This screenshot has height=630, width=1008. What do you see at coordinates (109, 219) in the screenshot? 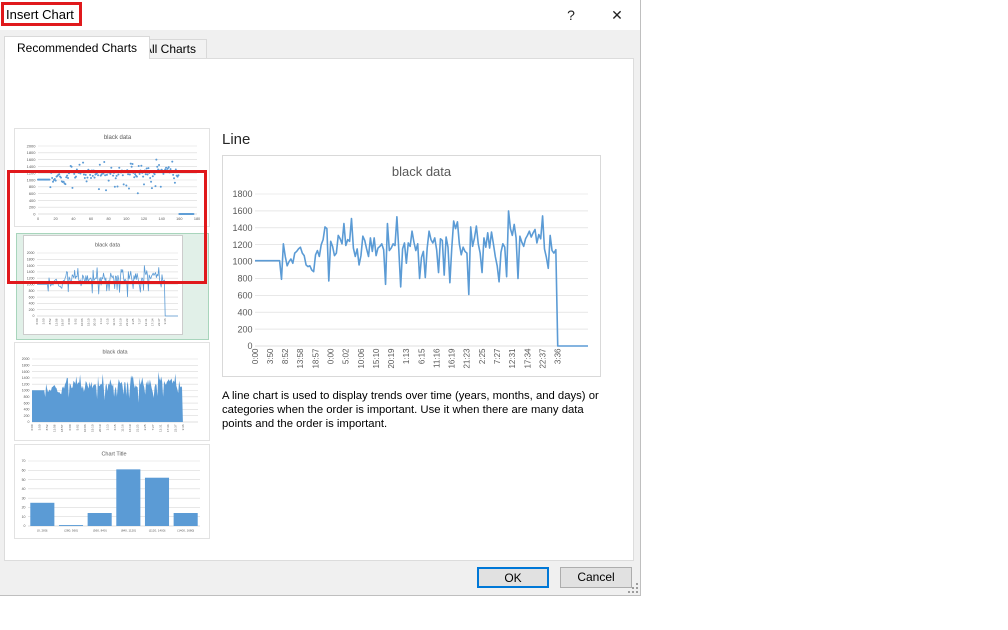
I see `svg-text: 80` at bounding box center [109, 219].